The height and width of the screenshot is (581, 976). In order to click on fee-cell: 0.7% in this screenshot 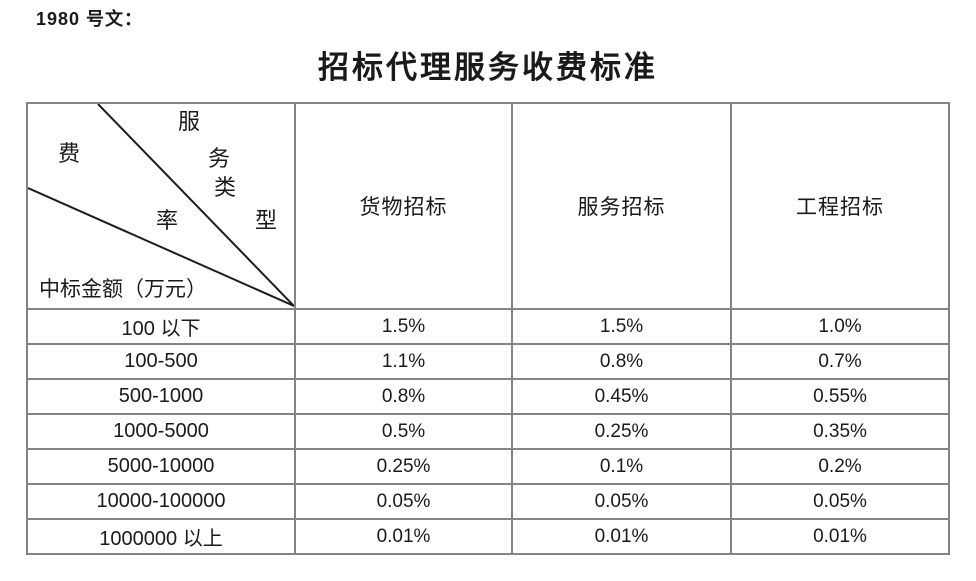, I will do `click(840, 361)`.